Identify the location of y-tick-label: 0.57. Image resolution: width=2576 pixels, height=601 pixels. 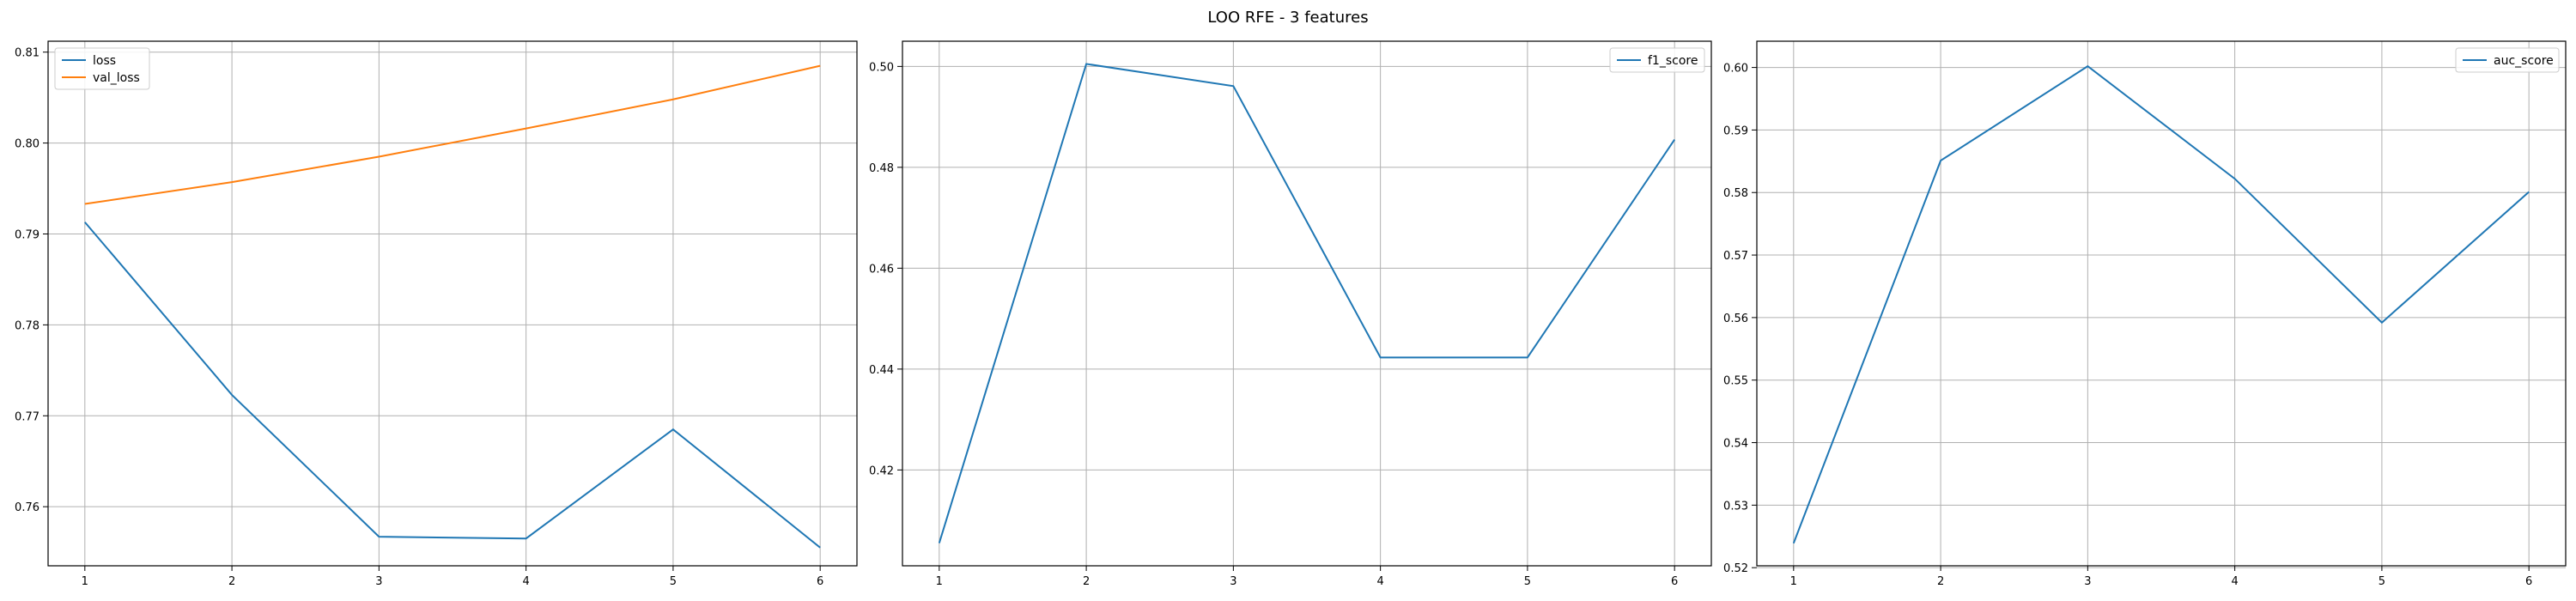
(1736, 256).